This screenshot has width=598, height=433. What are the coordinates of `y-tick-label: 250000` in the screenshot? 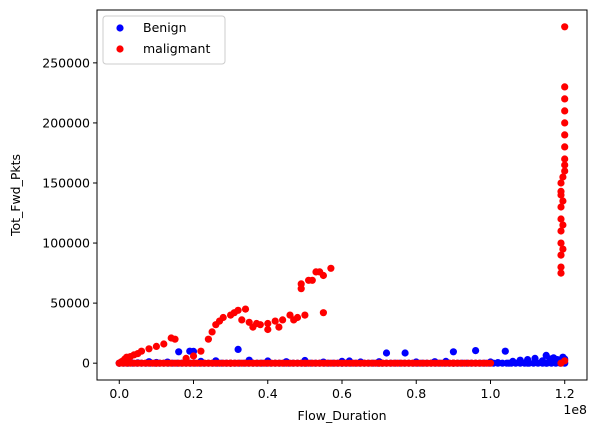 It's located at (66, 62).